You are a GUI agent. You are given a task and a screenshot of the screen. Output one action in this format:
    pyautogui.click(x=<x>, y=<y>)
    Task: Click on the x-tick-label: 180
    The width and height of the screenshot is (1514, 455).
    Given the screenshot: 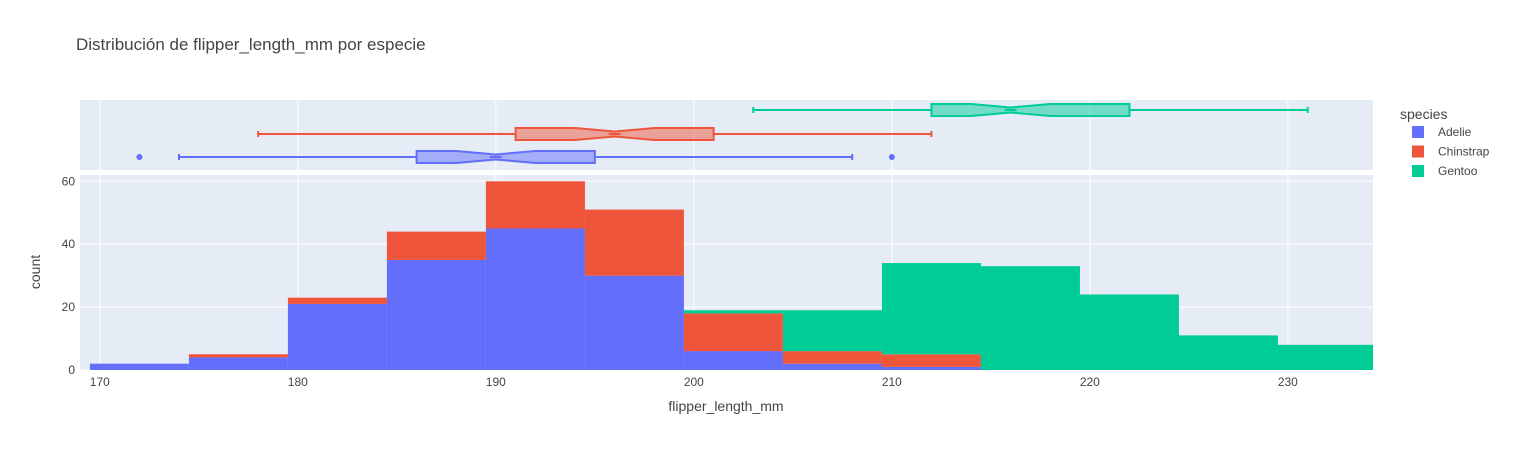 What is the action you would take?
    pyautogui.click(x=298, y=382)
    